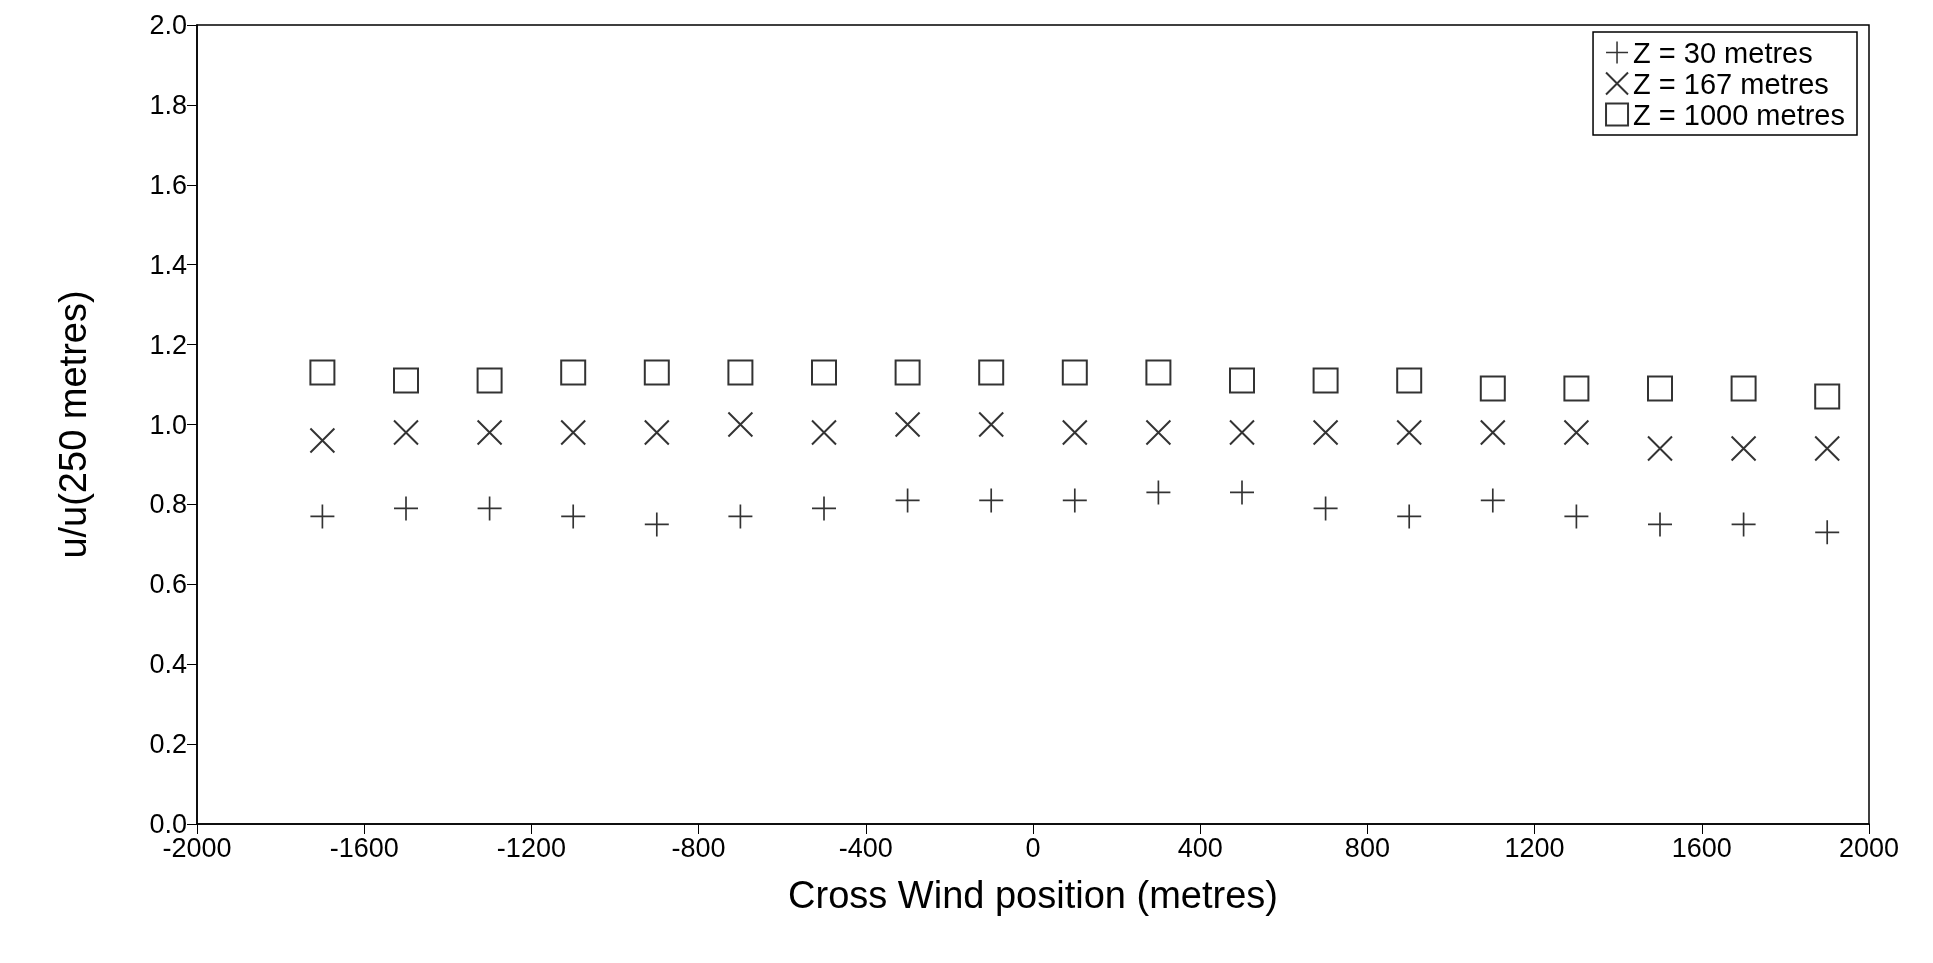 The image size is (1933, 963). I want to click on y-tick-label: 1.4, so click(168, 264).